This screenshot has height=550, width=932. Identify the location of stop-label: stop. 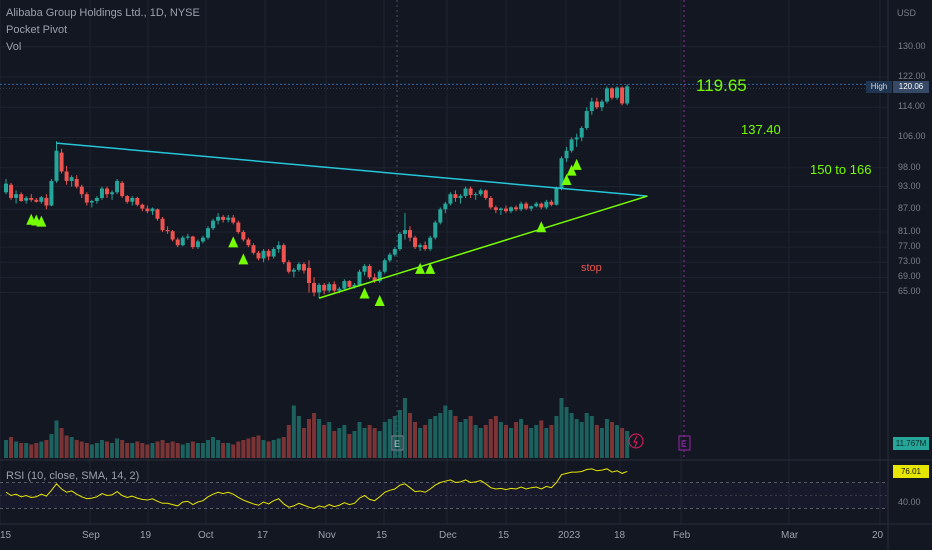
(591, 268).